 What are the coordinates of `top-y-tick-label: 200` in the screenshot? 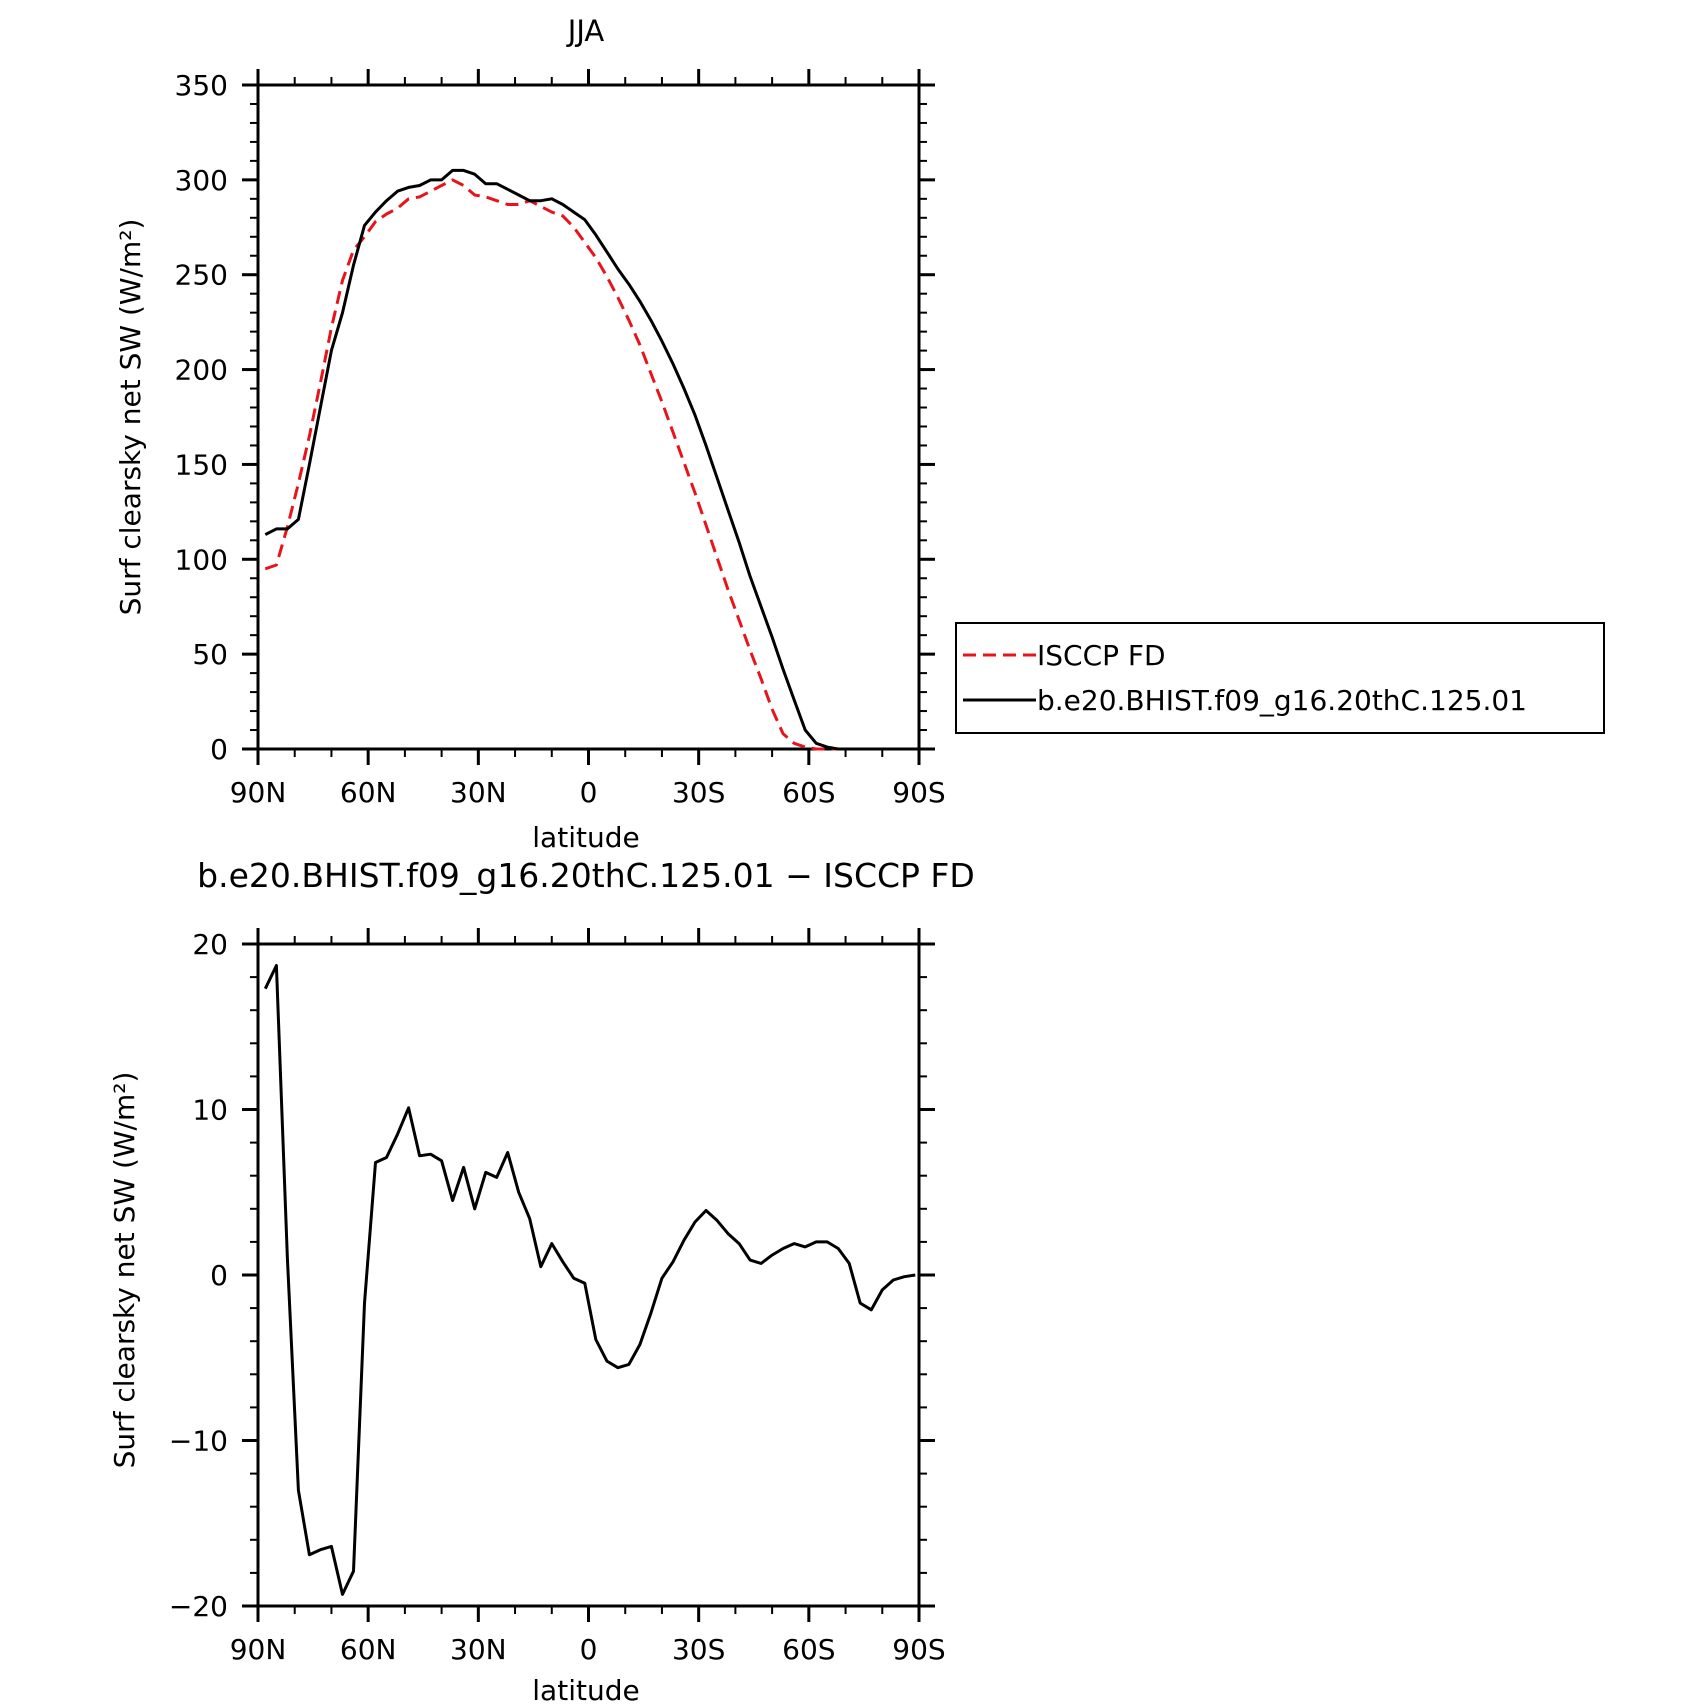 It's located at (201, 370).